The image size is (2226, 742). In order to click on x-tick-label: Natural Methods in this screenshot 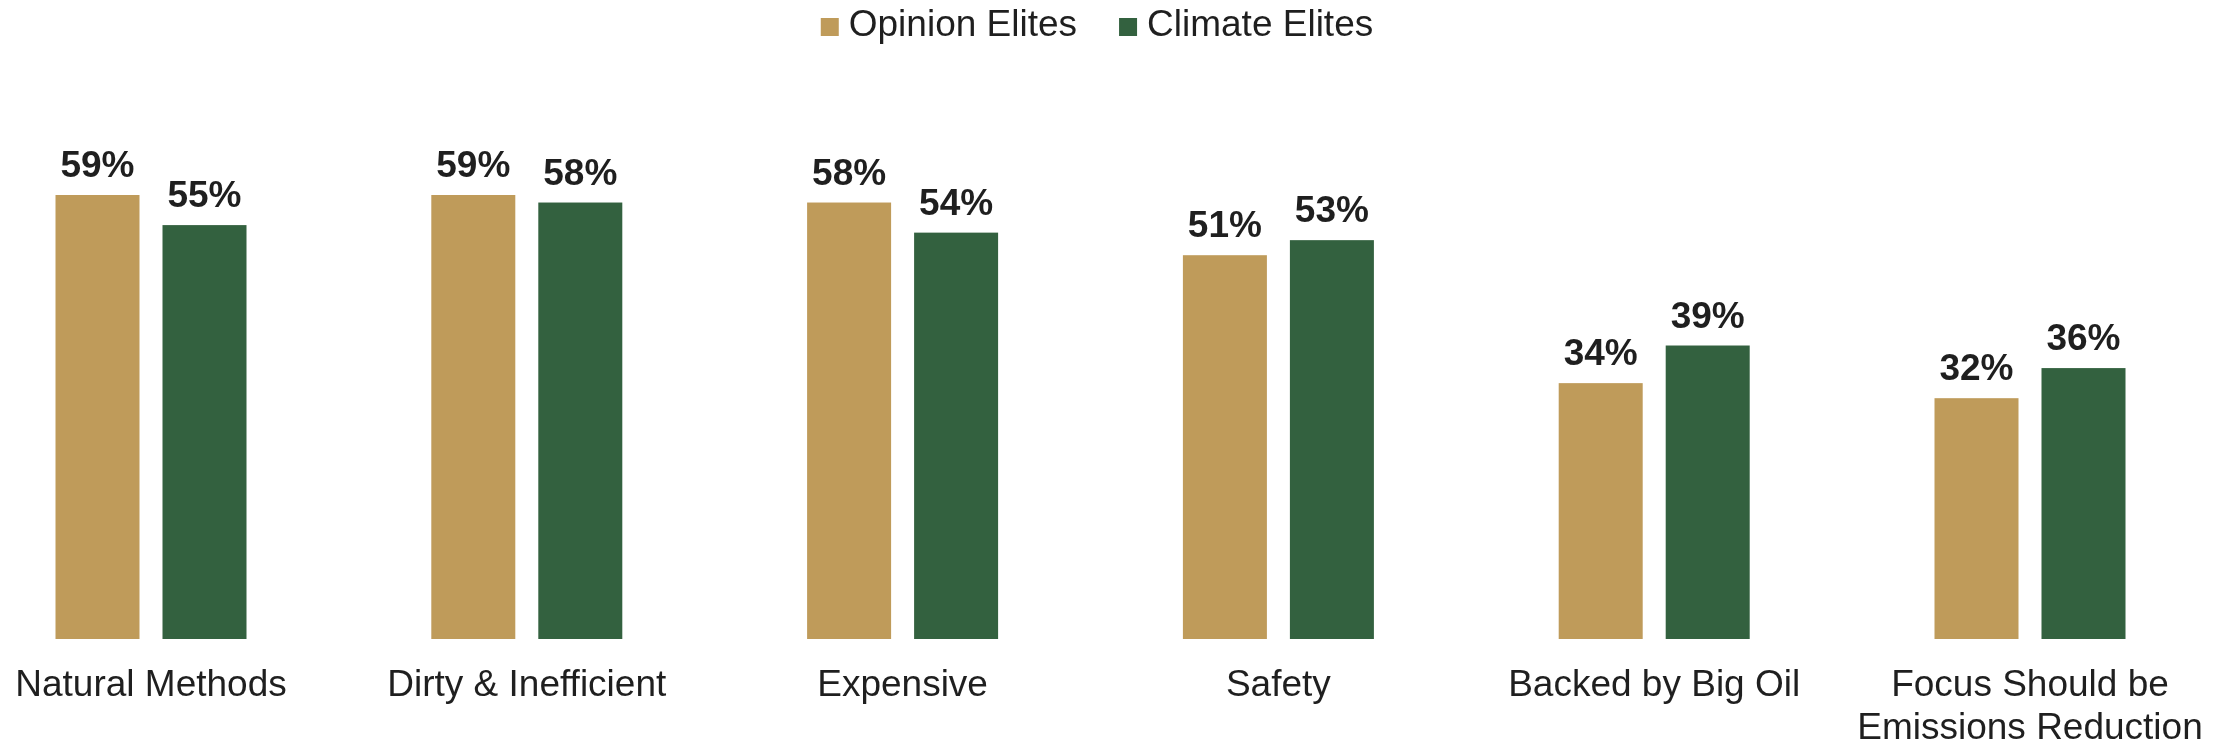, I will do `click(151, 683)`.